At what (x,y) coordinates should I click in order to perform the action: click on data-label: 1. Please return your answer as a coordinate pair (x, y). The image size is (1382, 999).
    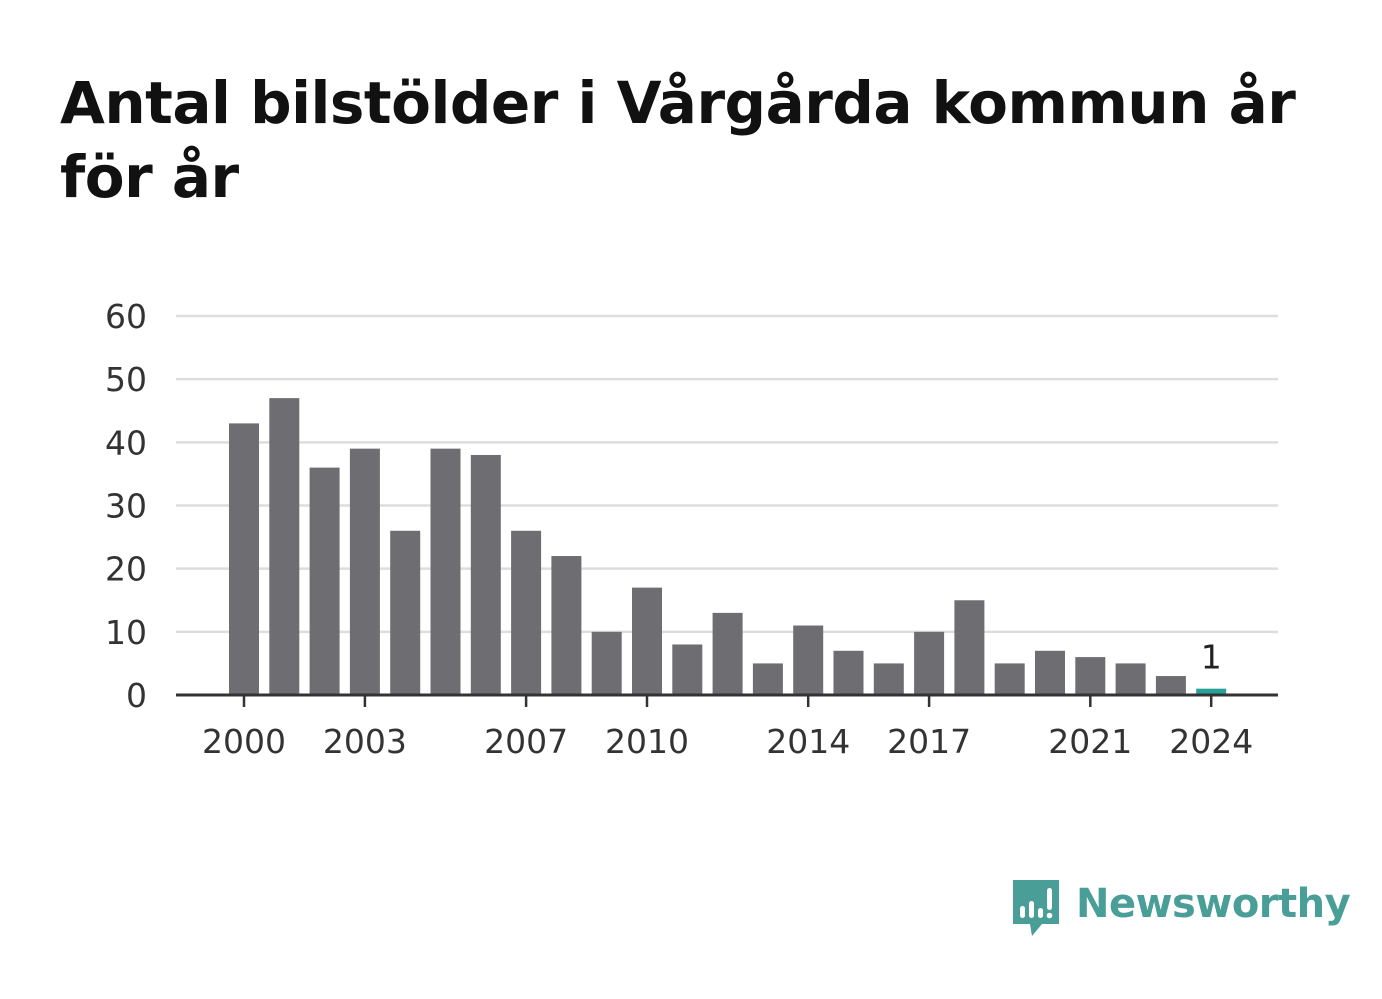
    Looking at the image, I should click on (1211, 657).